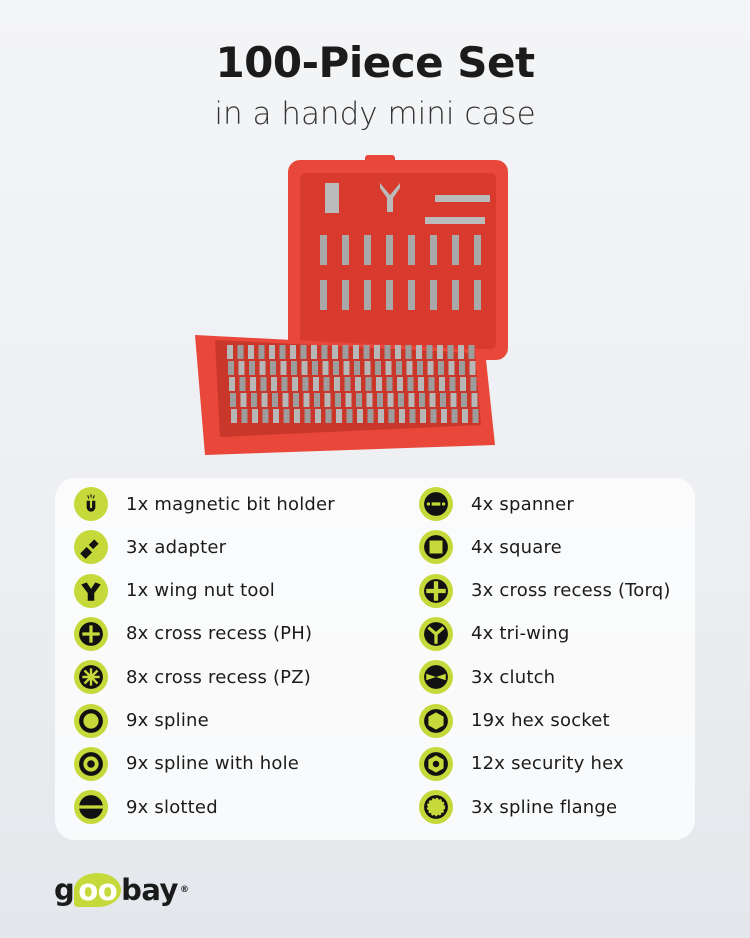 The width and height of the screenshot is (750, 938). Describe the element at coordinates (91, 547) in the screenshot. I see `adapter-icon` at that location.